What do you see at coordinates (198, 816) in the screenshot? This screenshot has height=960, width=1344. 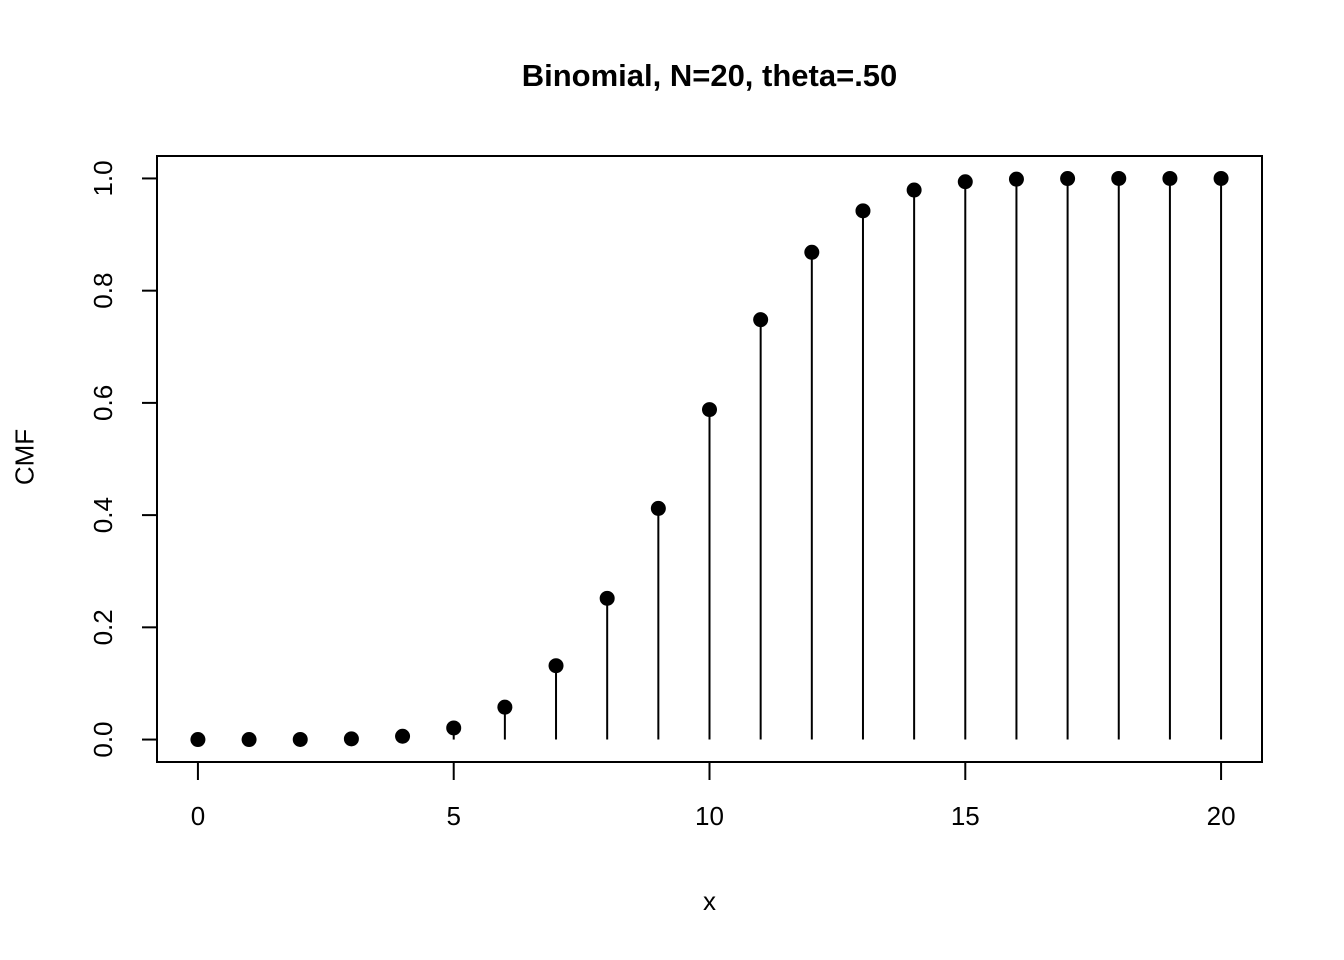 I see `x-tick-label: 0` at bounding box center [198, 816].